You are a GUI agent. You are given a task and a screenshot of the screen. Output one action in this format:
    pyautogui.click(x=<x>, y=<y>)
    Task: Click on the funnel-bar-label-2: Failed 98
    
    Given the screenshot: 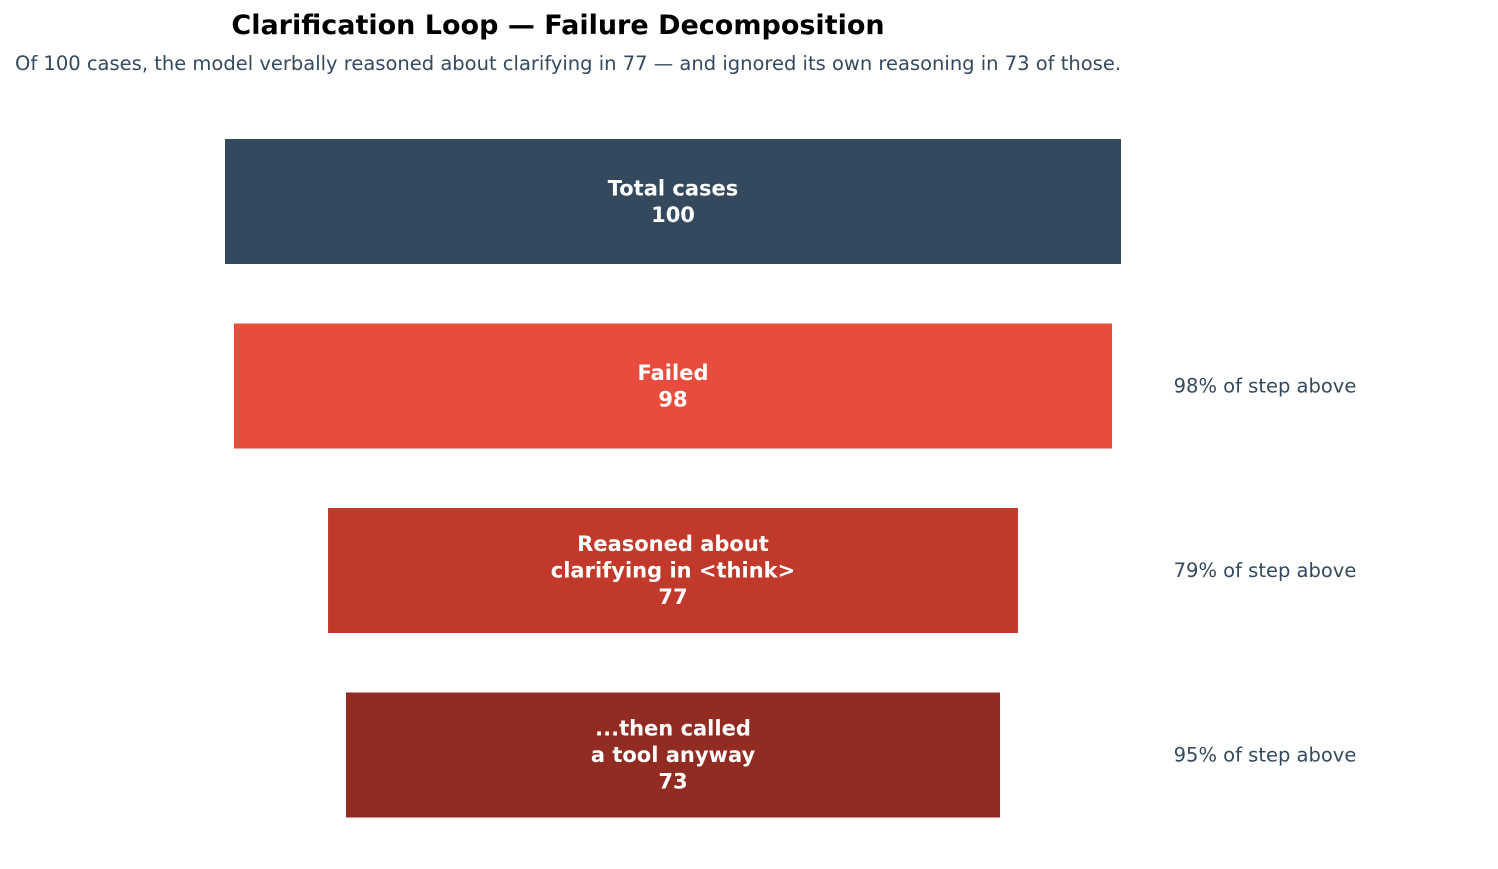 What is the action you would take?
    pyautogui.click(x=673, y=386)
    